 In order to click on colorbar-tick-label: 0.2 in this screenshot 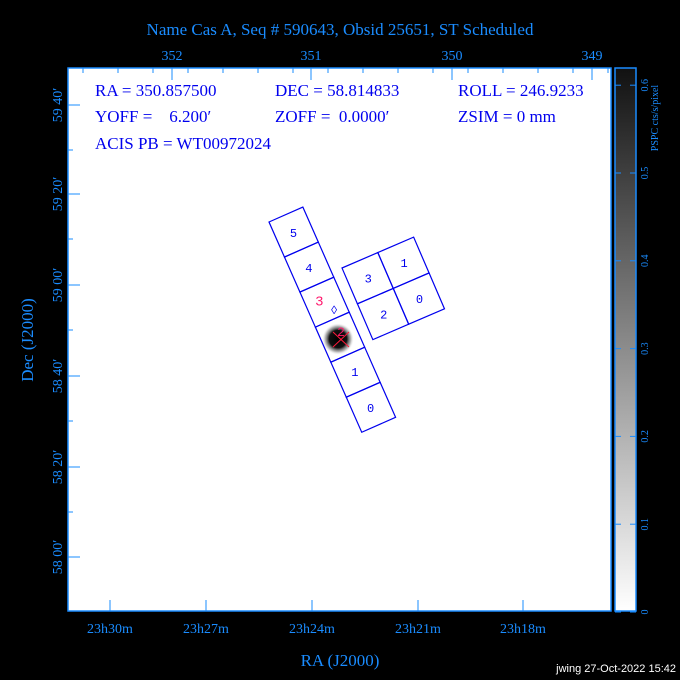, I will do `click(645, 436)`.